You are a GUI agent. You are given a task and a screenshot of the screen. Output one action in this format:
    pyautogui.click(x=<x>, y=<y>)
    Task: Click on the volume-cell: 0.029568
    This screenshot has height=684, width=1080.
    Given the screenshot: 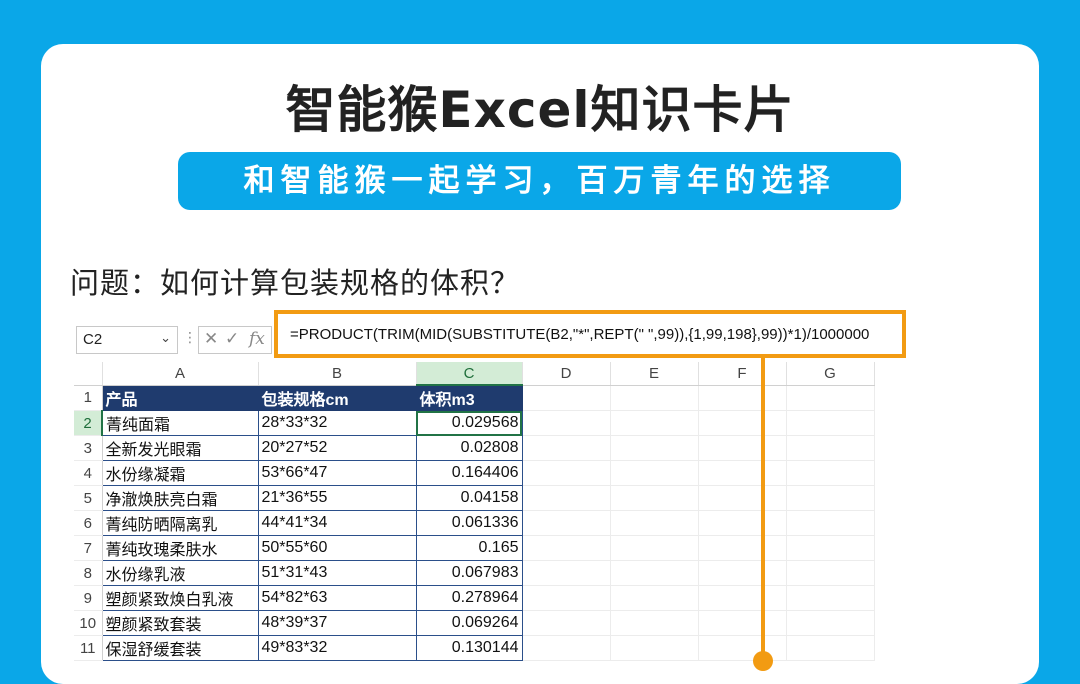 What is the action you would take?
    pyautogui.click(x=469, y=423)
    